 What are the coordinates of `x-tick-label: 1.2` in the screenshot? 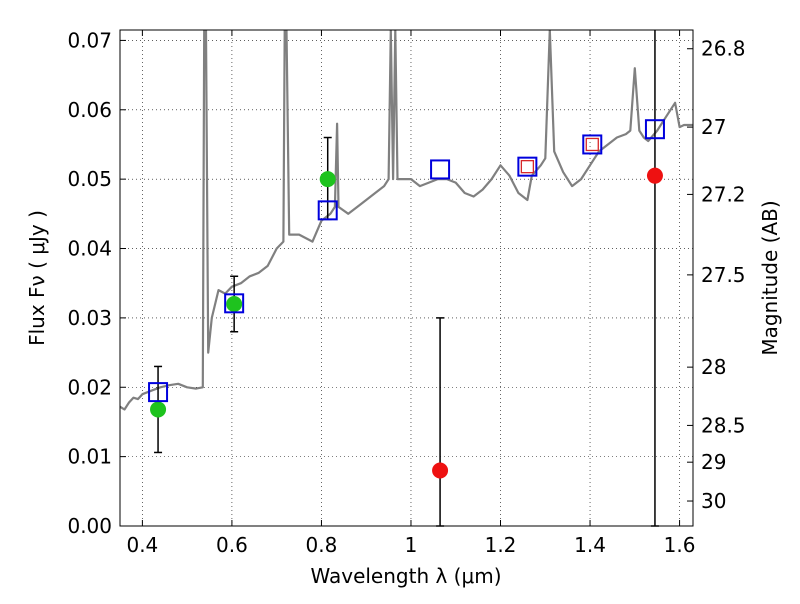 It's located at (501, 545).